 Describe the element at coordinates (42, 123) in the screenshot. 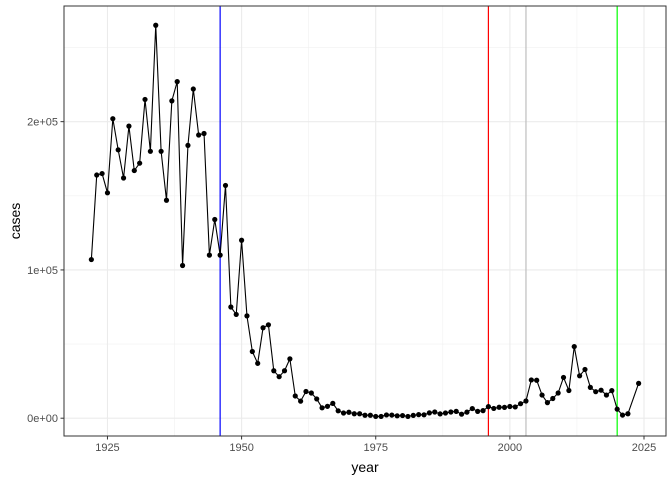

I see `y-tick-label: 2e+05` at that location.